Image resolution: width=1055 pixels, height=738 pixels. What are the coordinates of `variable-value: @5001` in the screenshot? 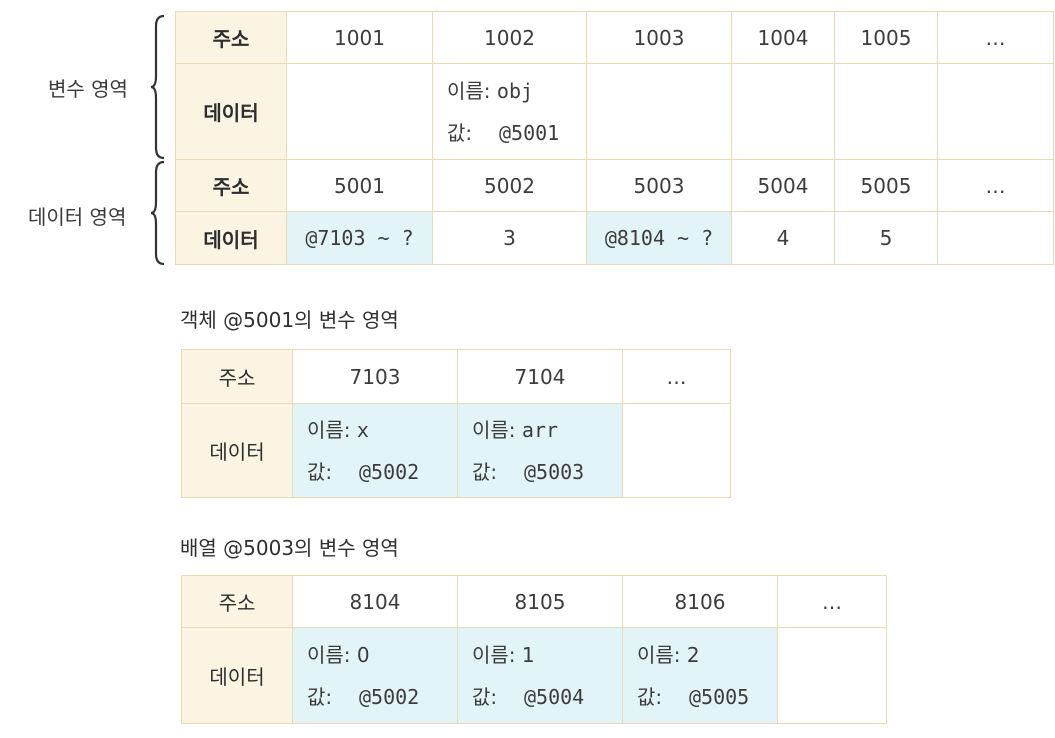 It's located at (529, 132).